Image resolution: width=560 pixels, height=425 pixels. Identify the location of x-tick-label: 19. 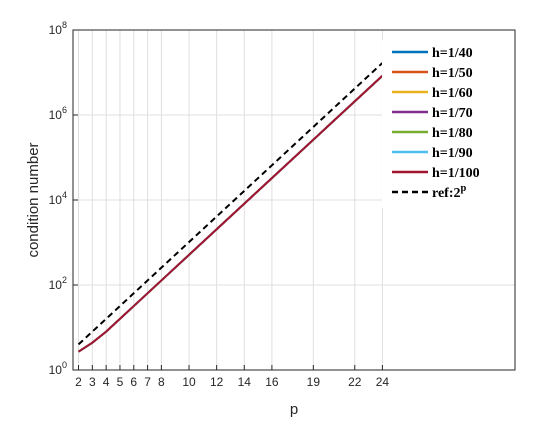
(314, 382).